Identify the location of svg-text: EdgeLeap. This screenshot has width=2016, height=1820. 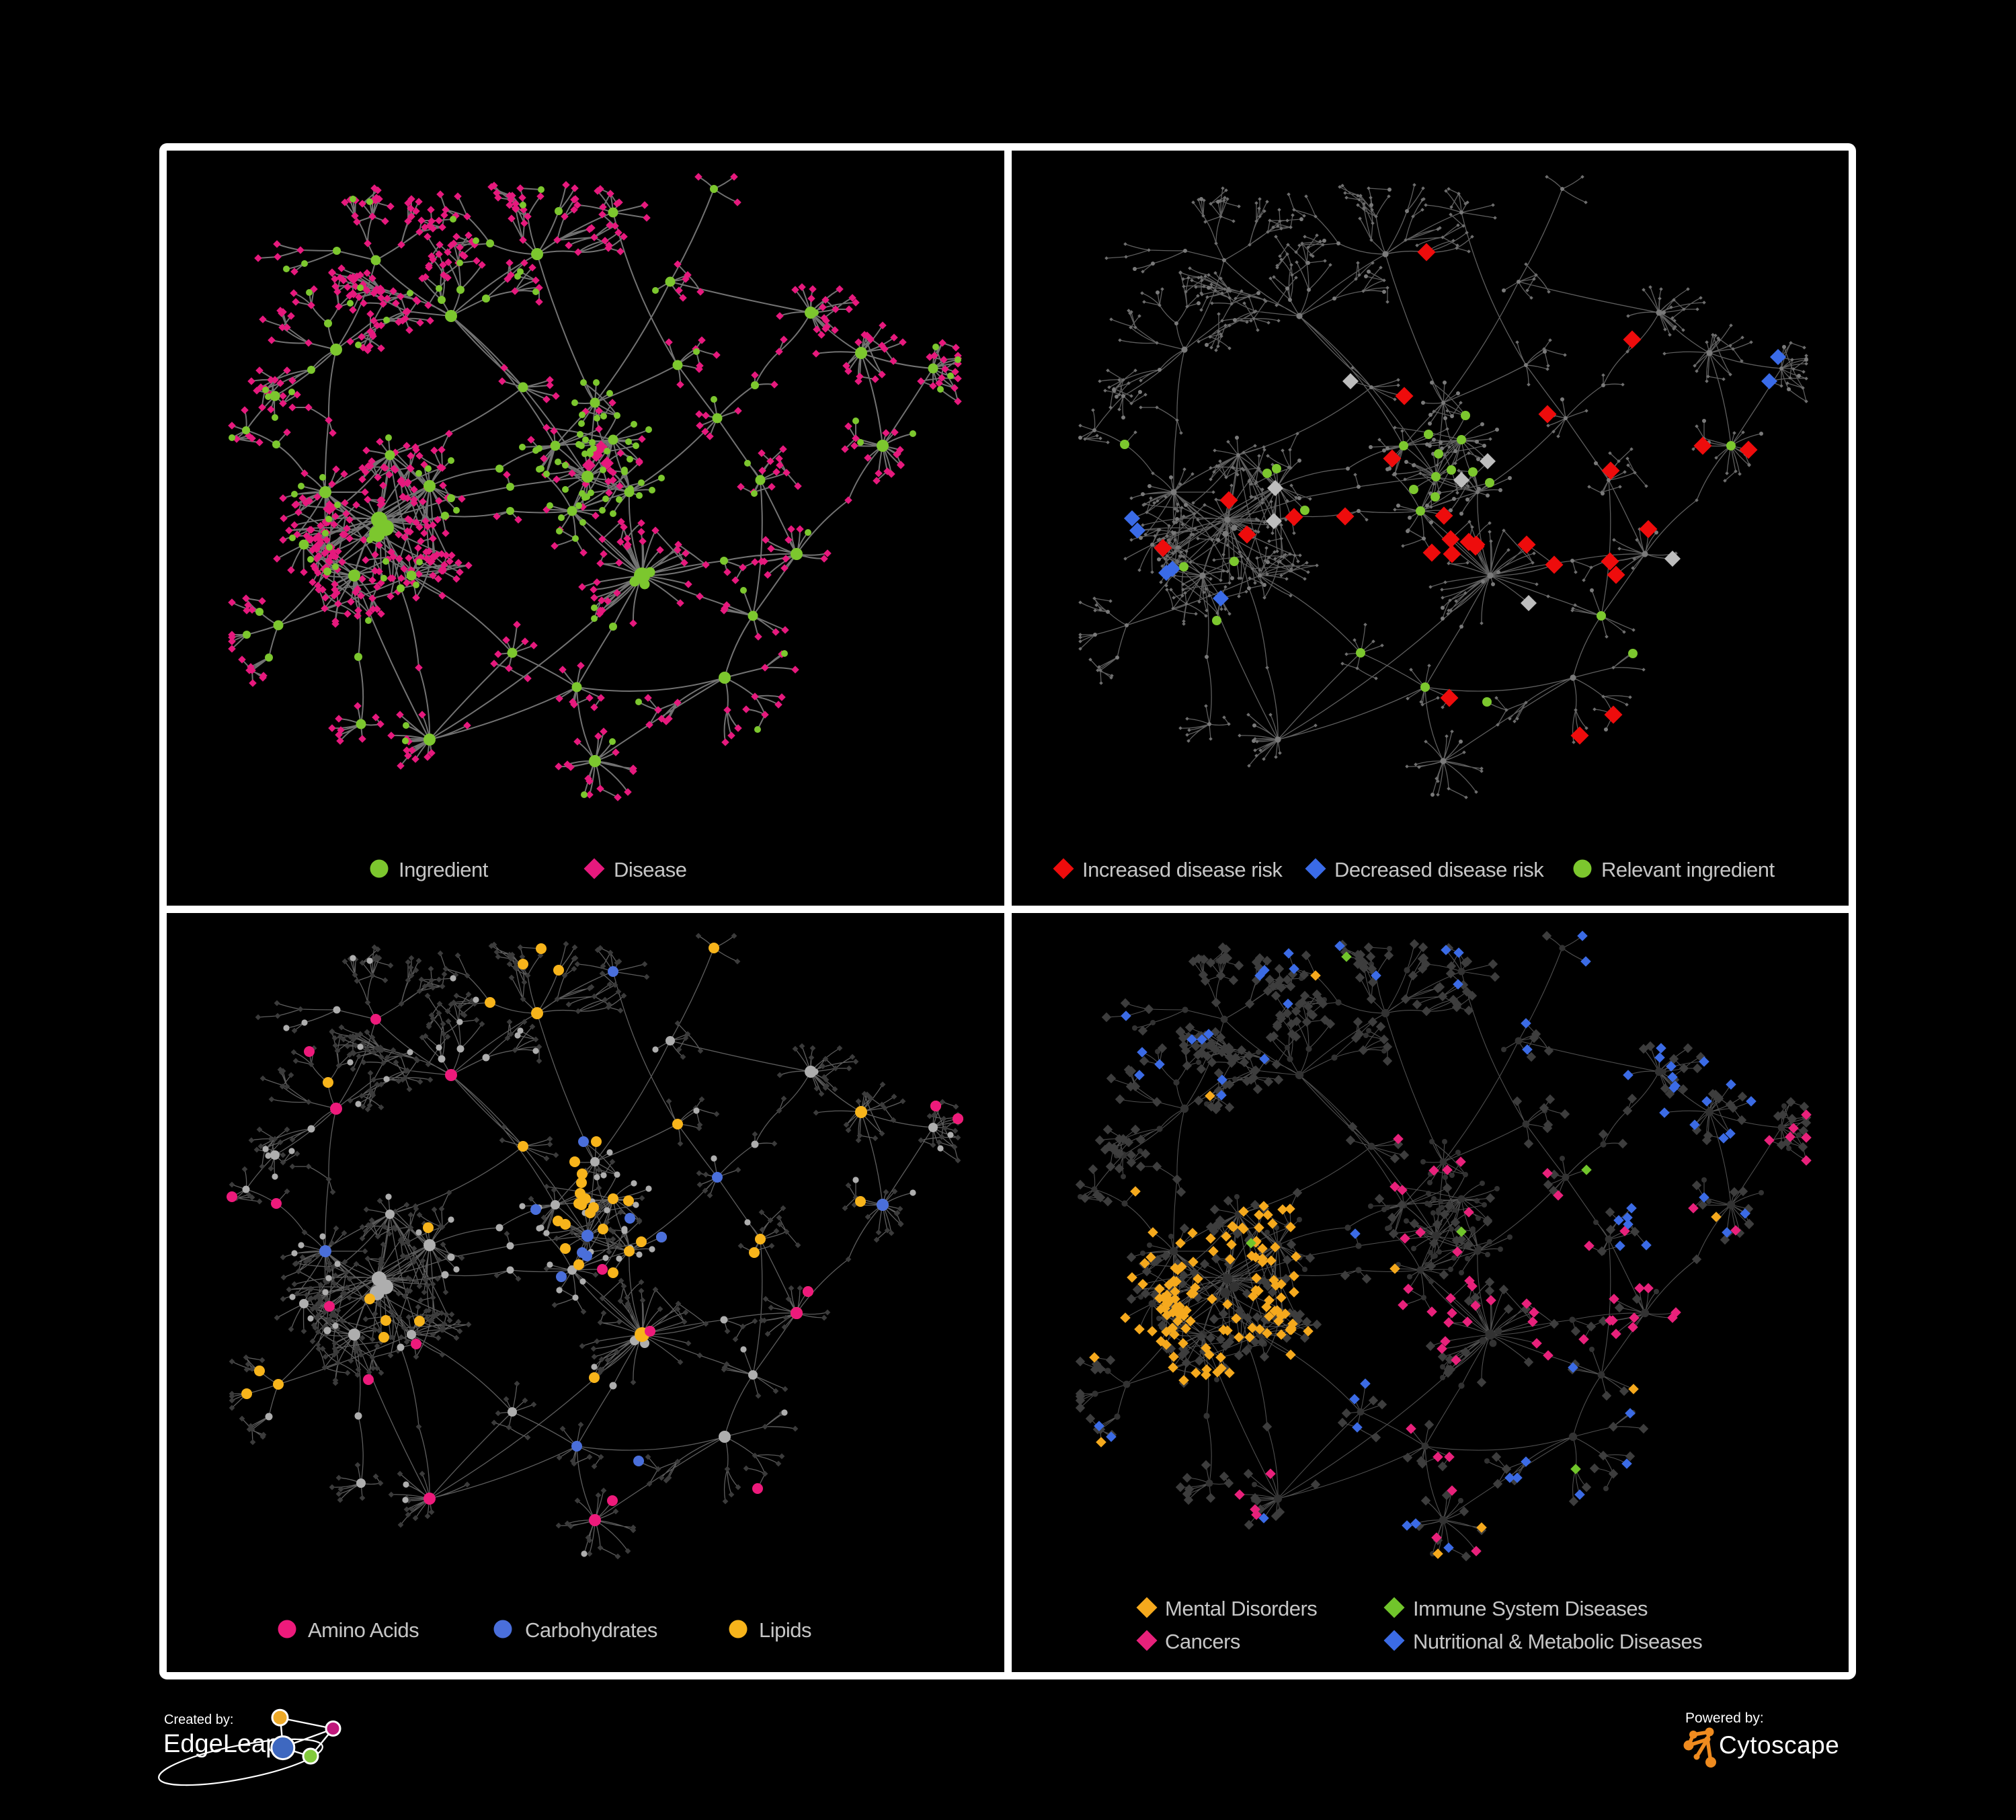
(221, 1744).